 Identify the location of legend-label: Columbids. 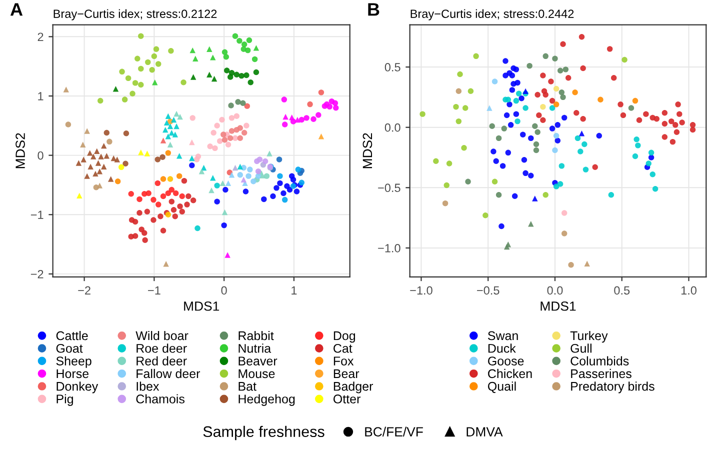
(599, 361).